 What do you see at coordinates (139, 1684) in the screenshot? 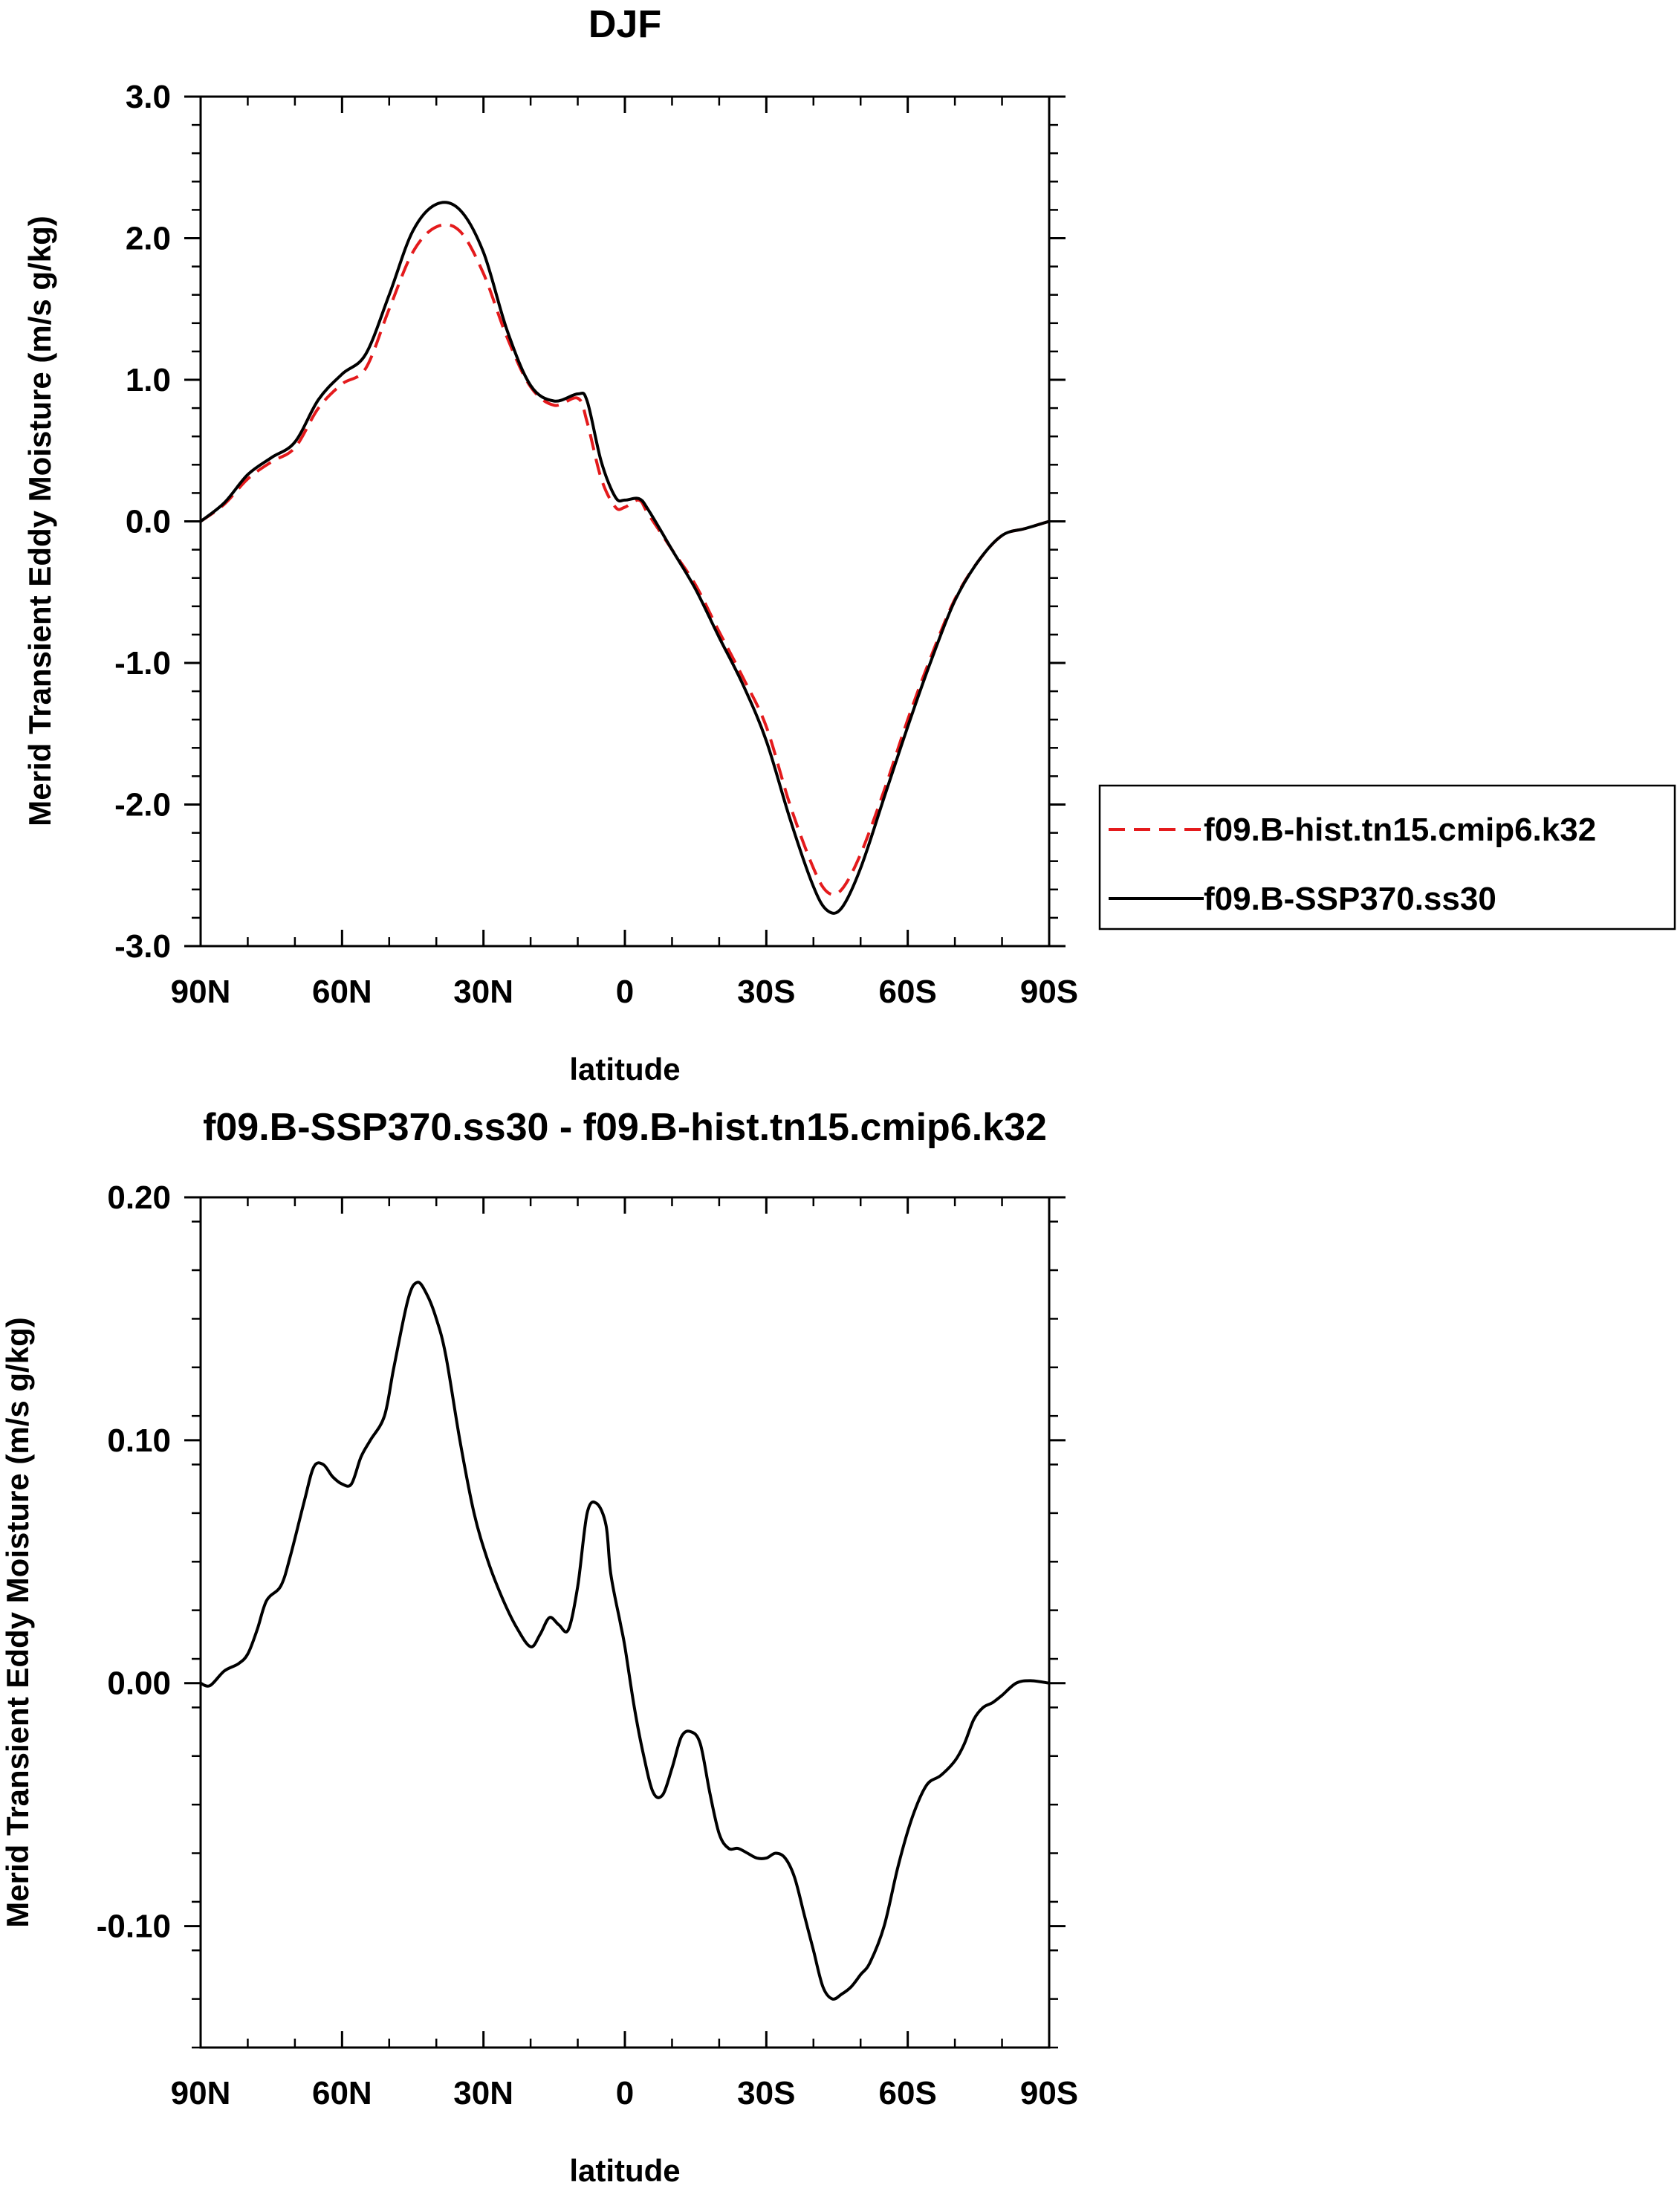
I see `bottom-chart-ytick-label: 0.00` at bounding box center [139, 1684].